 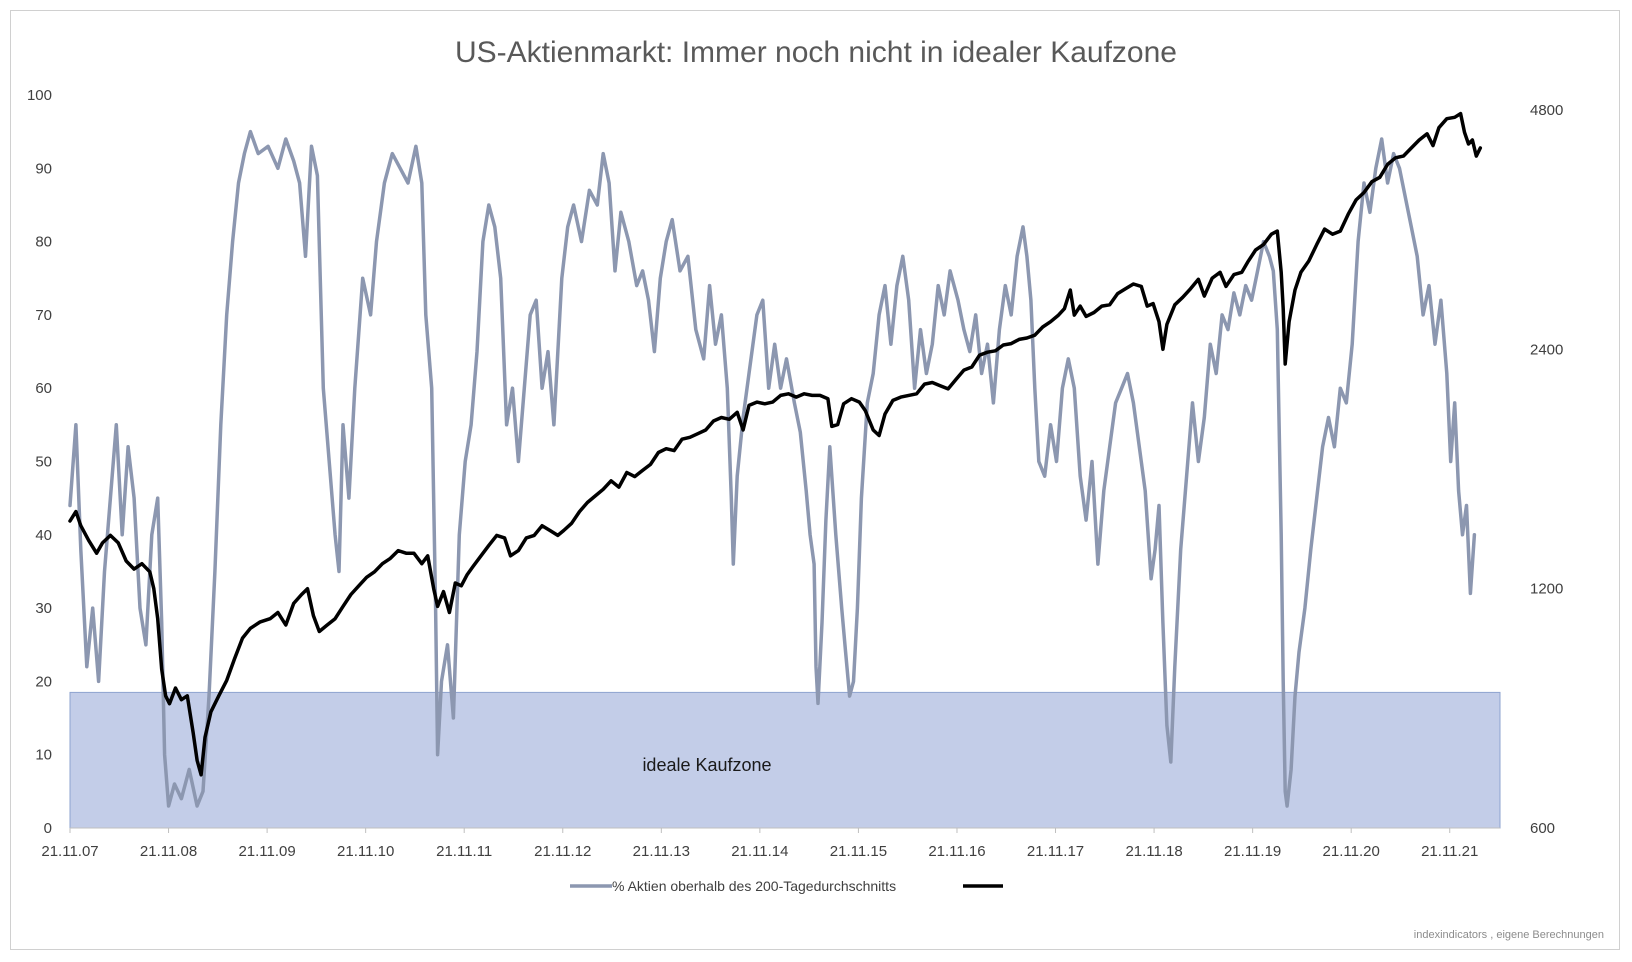 I want to click on x-tick-label: 21.11.14, so click(x=759, y=851).